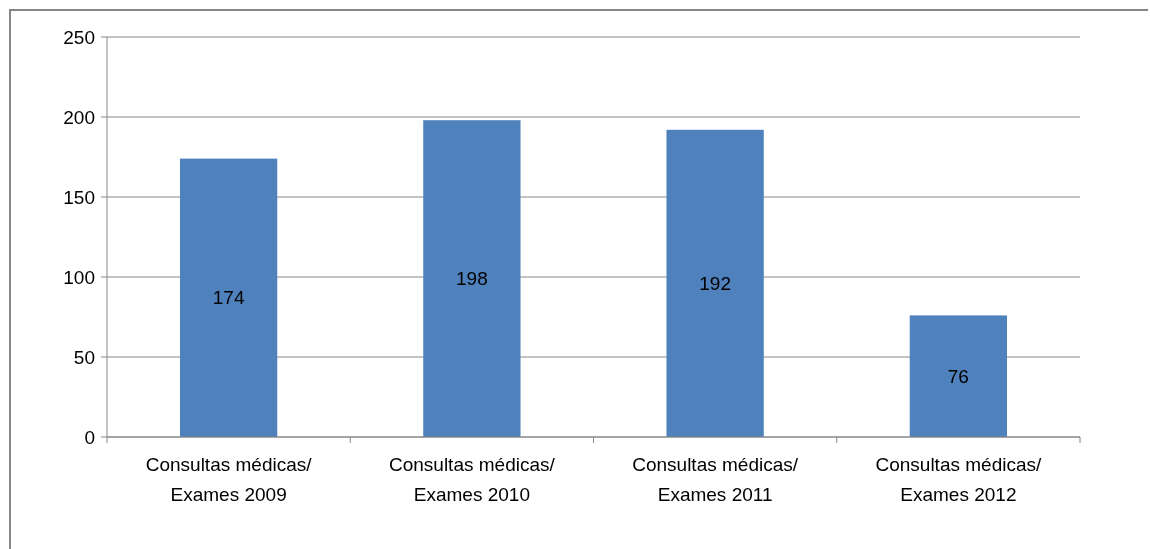 The image size is (1150, 549). What do you see at coordinates (229, 479) in the screenshot?
I see `x-tick-label: Consultas médicas/ Exames 2009` at bounding box center [229, 479].